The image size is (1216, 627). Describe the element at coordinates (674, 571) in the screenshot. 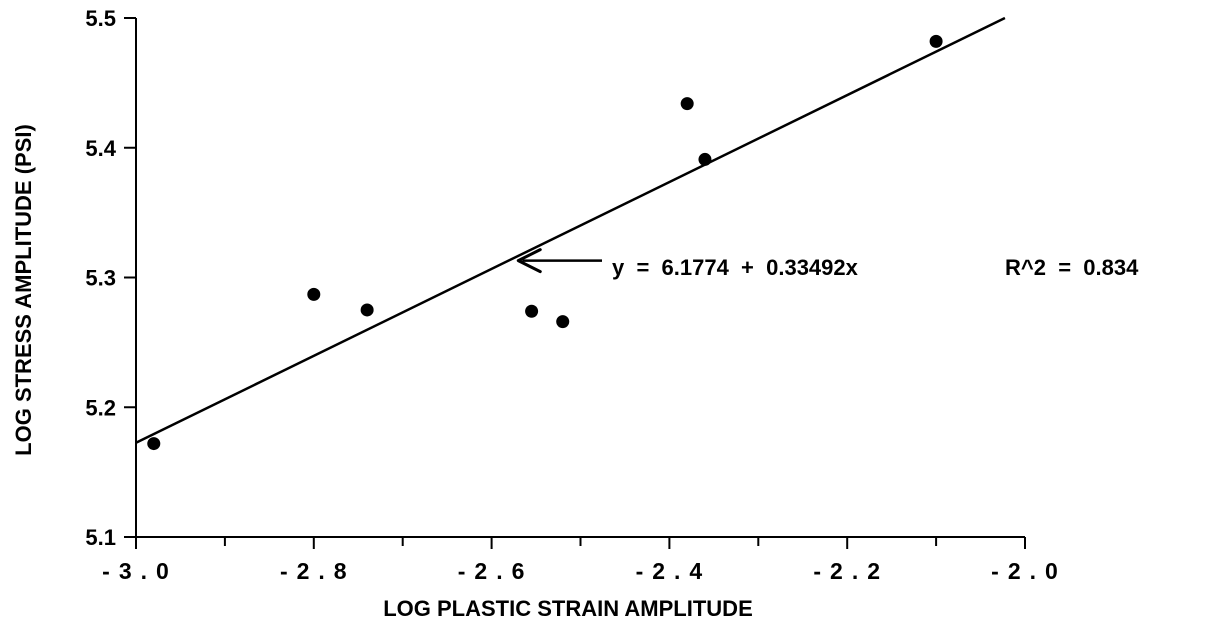

I see `x-tick-label: -2.4` at that location.